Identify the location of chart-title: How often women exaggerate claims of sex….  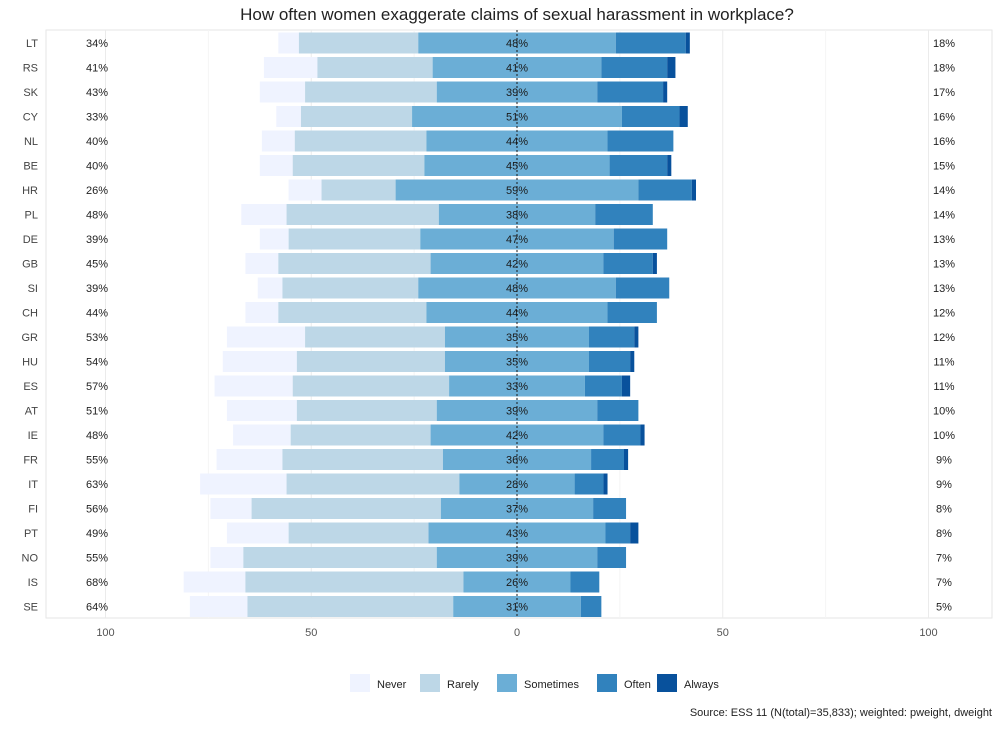
(517, 14).